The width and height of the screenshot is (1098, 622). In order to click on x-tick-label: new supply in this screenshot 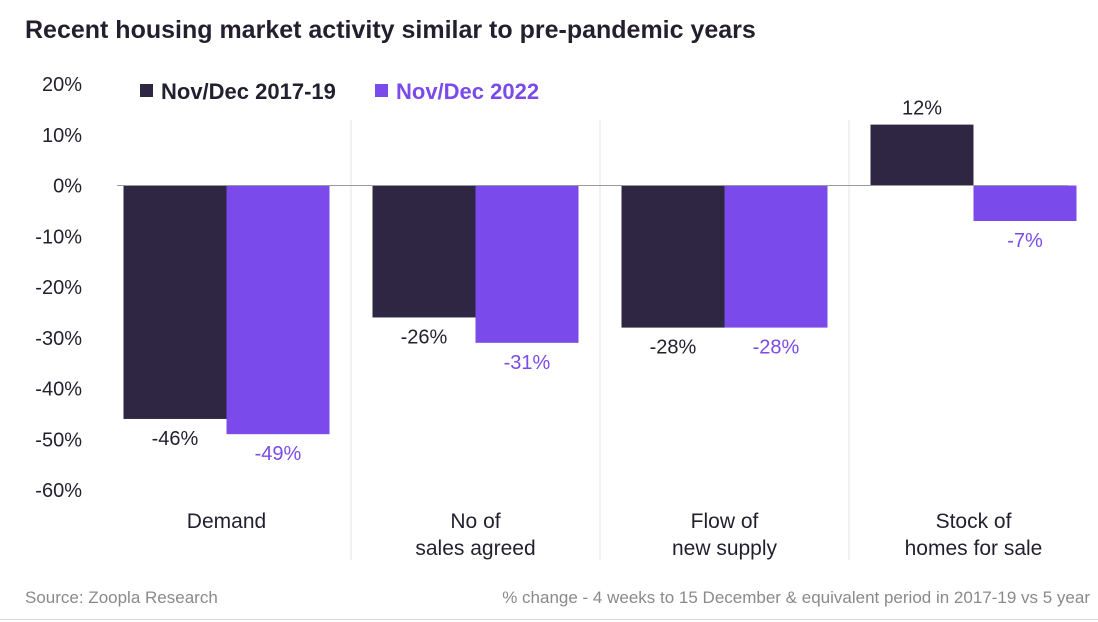, I will do `click(725, 548)`.